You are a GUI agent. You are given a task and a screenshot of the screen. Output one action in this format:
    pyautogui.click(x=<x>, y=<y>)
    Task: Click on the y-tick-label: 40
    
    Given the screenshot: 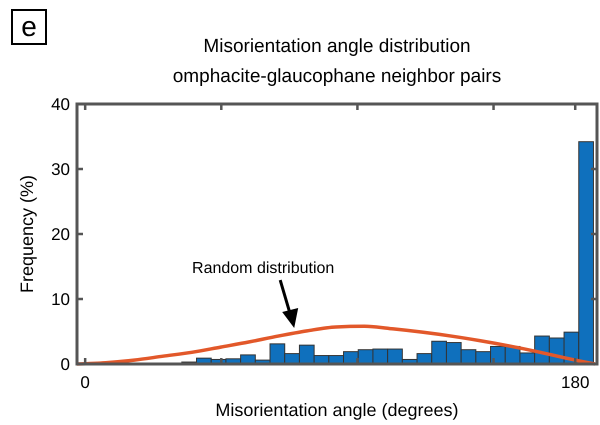 What is the action you would take?
    pyautogui.click(x=60, y=104)
    